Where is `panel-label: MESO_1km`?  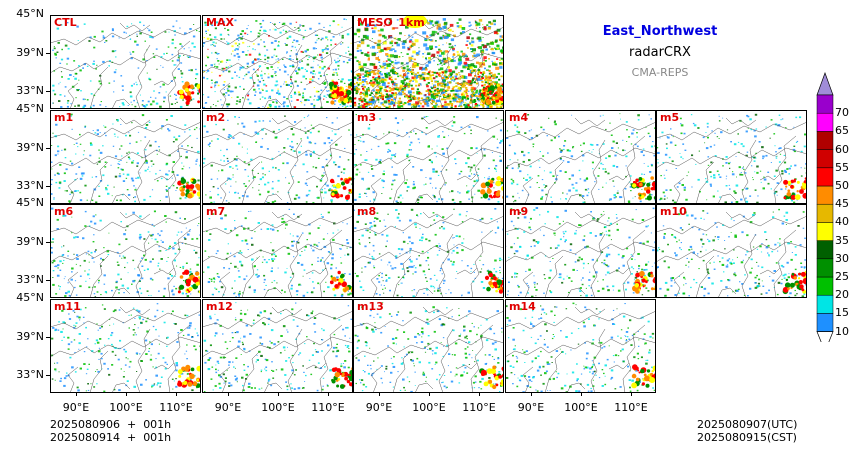
panel-label: MESO_1km is located at coordinates (391, 22).